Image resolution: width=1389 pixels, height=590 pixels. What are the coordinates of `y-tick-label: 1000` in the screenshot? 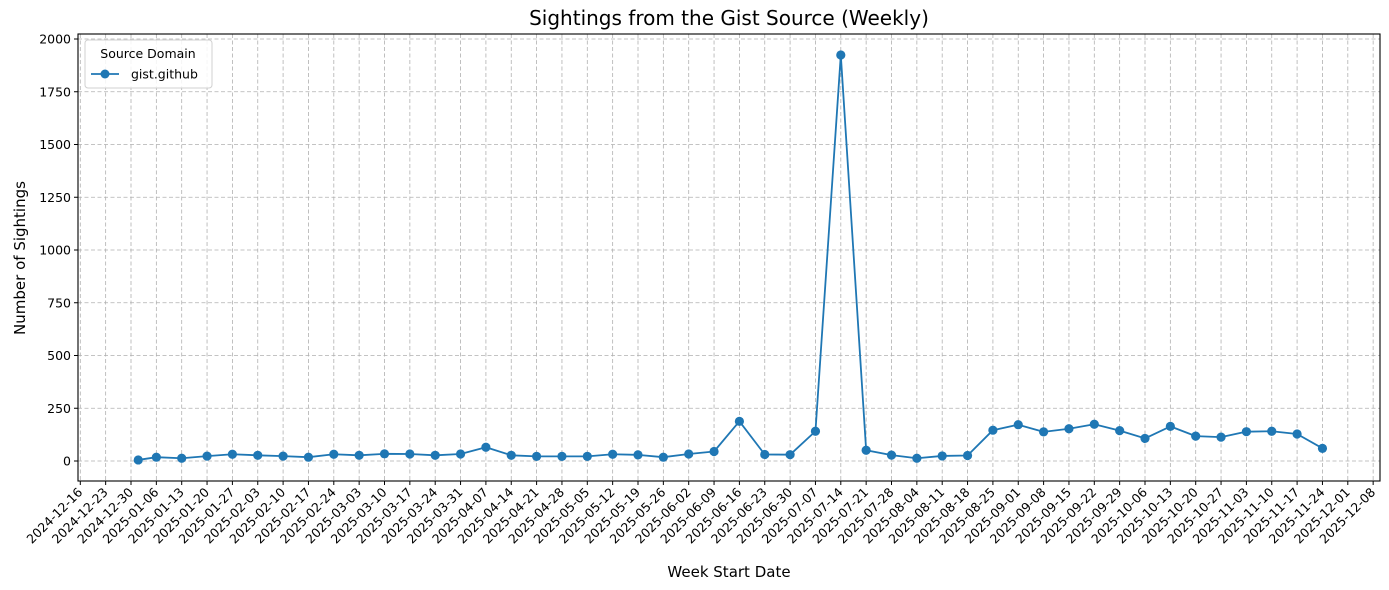 It's located at (55, 250).